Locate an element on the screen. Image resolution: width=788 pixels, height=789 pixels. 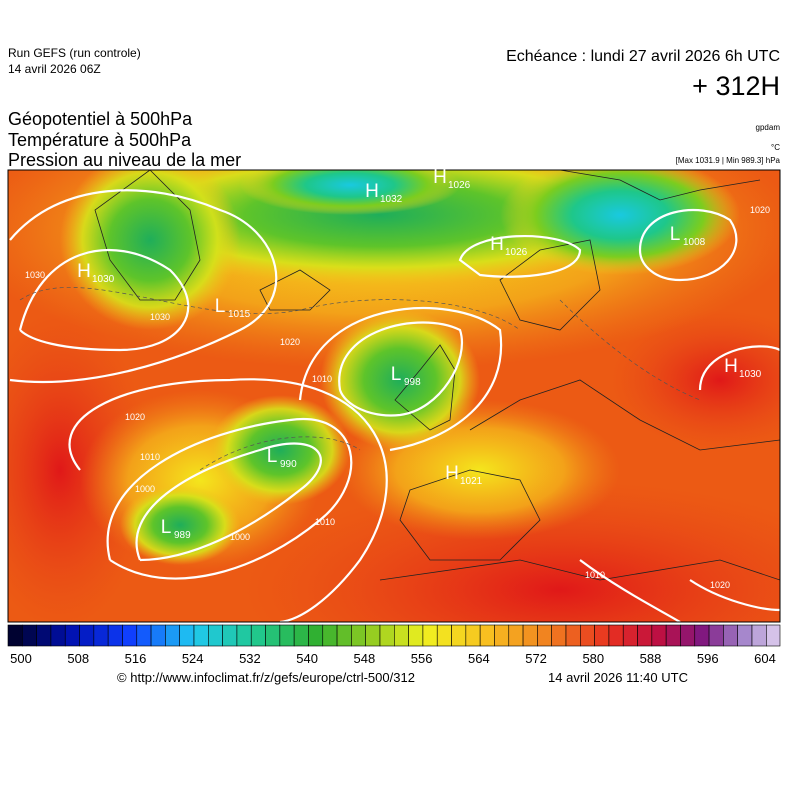
center-value: 1015 is located at coordinates (239, 314).